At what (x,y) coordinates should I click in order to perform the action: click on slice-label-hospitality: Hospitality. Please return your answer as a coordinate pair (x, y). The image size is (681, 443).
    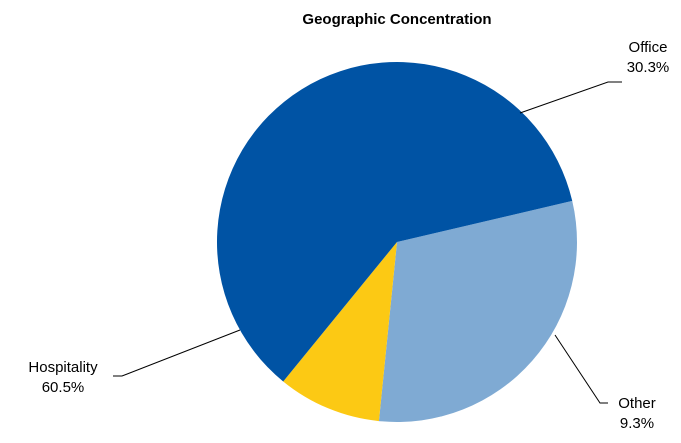
    Looking at the image, I should click on (63, 367).